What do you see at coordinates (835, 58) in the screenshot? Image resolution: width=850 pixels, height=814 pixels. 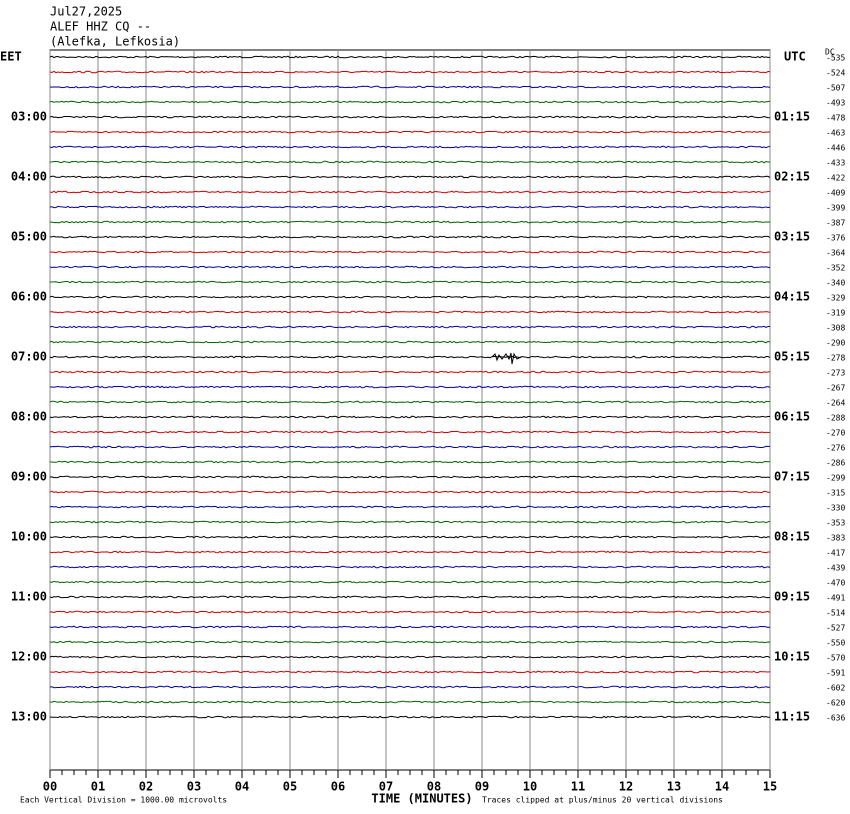 I see `dc-value: -535` at bounding box center [835, 58].